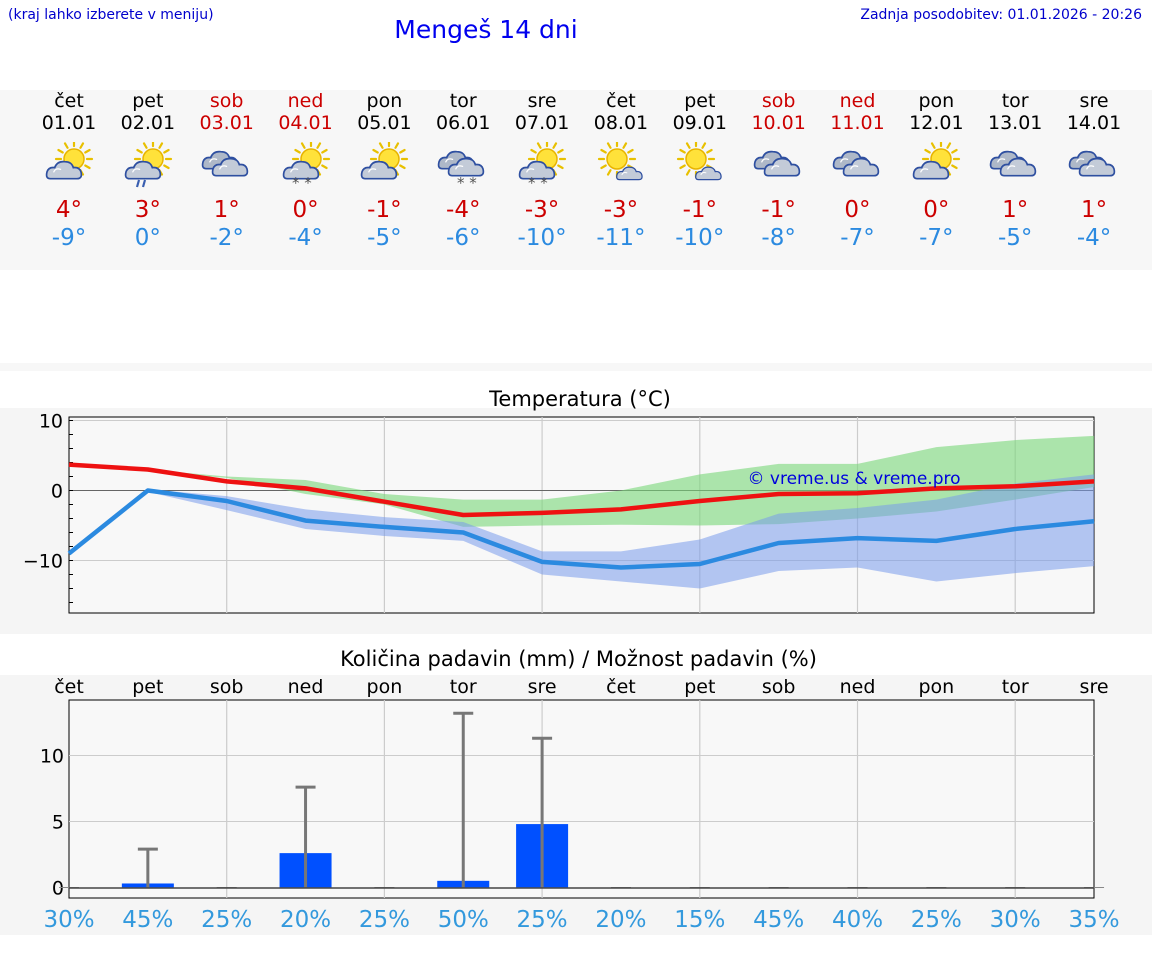 This screenshot has width=1152, height=975. What do you see at coordinates (147, 238) in the screenshot?
I see `min-temperature: 0°` at bounding box center [147, 238].